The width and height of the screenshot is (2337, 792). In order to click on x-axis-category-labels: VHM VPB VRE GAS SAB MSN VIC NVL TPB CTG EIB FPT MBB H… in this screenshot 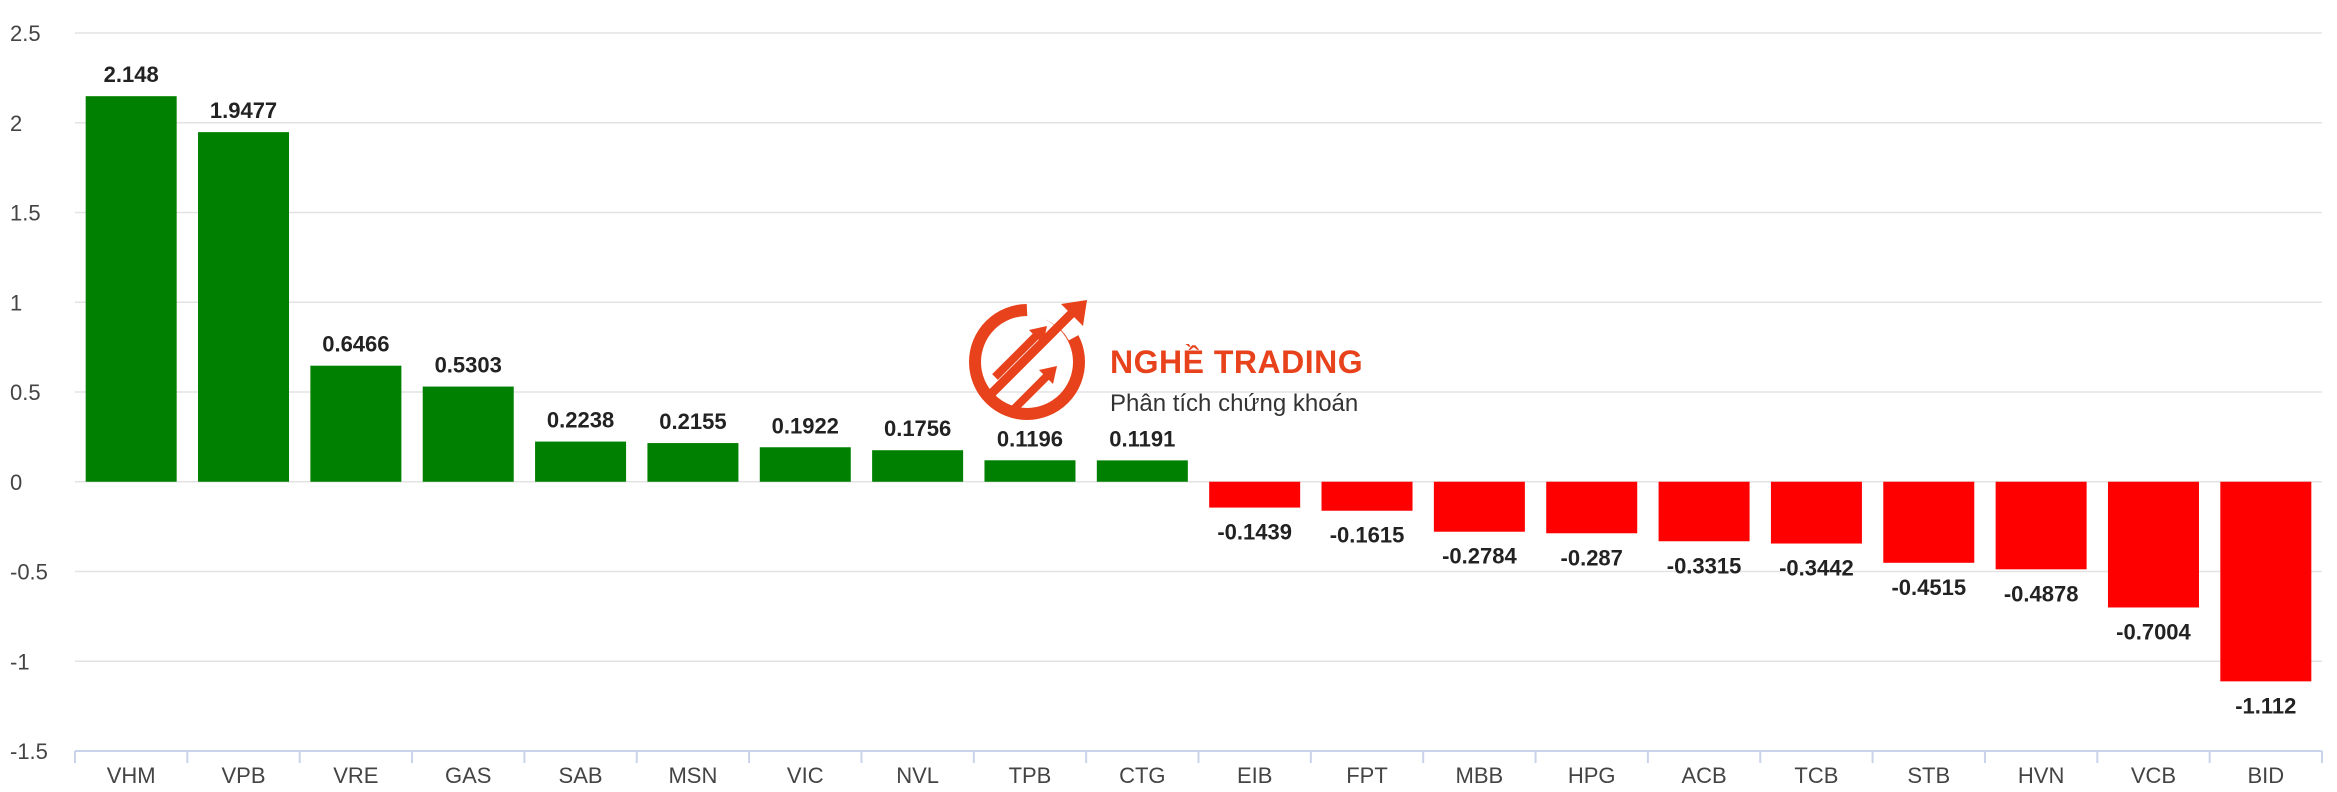, I will do `click(1195, 775)`.